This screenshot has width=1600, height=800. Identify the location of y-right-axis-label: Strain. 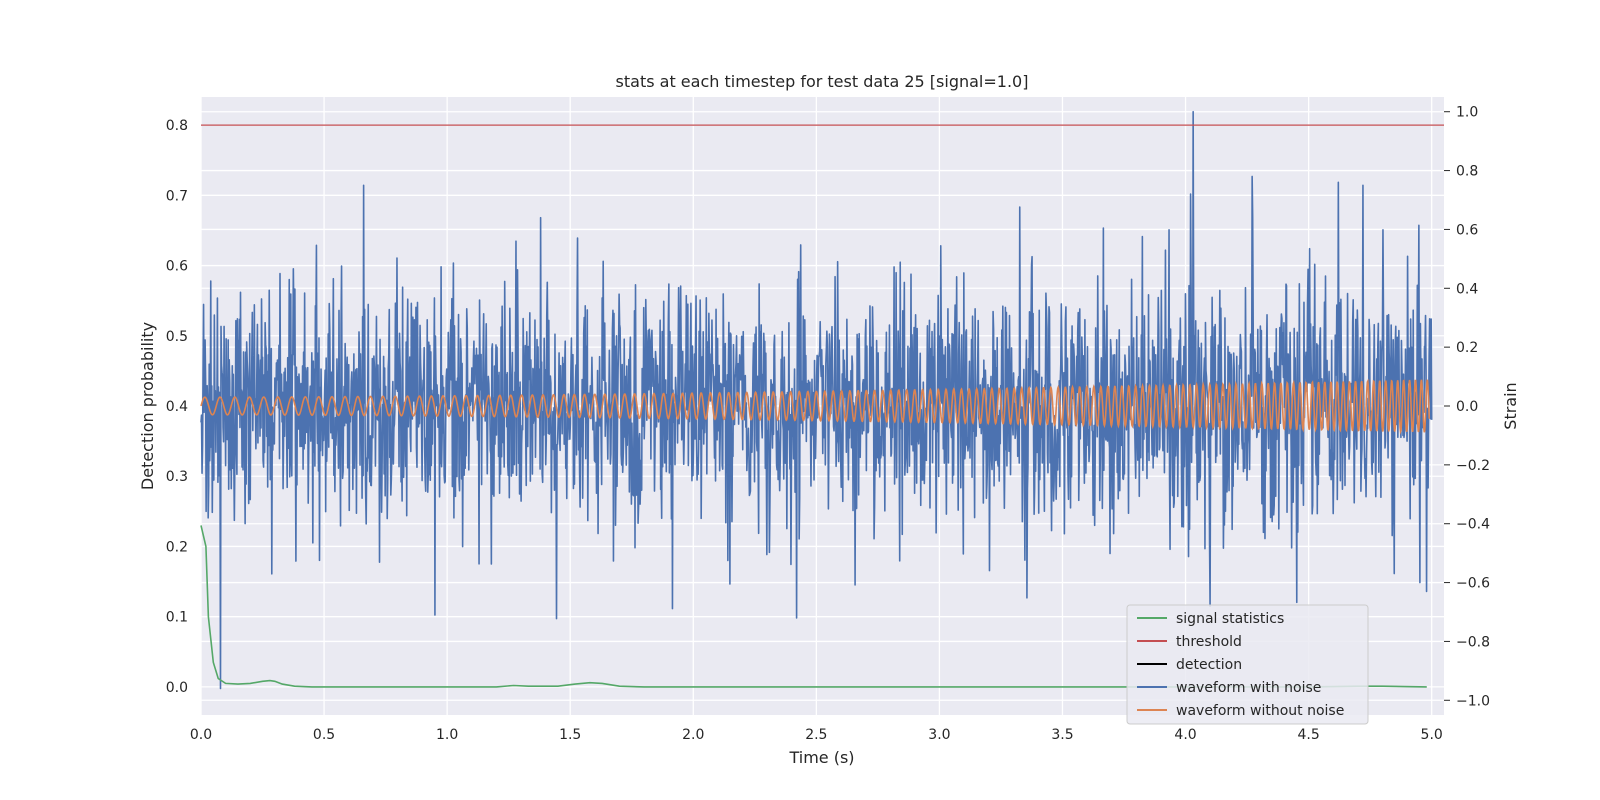
(1510, 405).